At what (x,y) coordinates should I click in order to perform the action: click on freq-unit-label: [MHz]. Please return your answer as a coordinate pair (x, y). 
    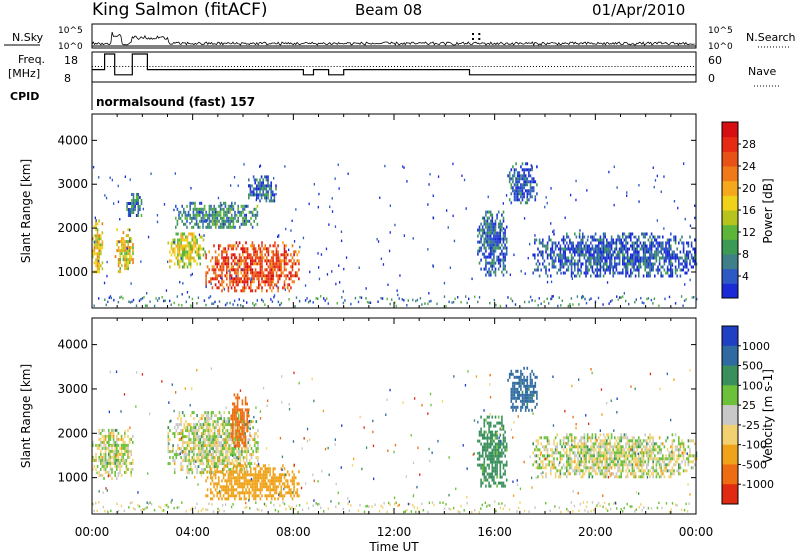
    Looking at the image, I should click on (24, 73).